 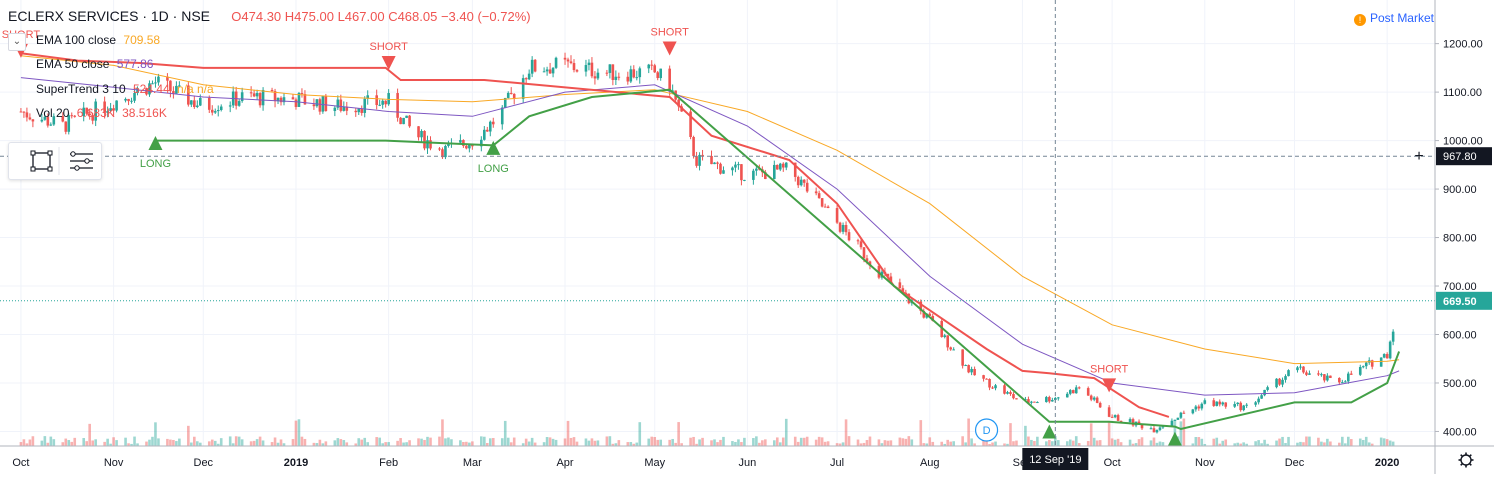 I want to click on settings-lines-icon, so click(x=81, y=161).